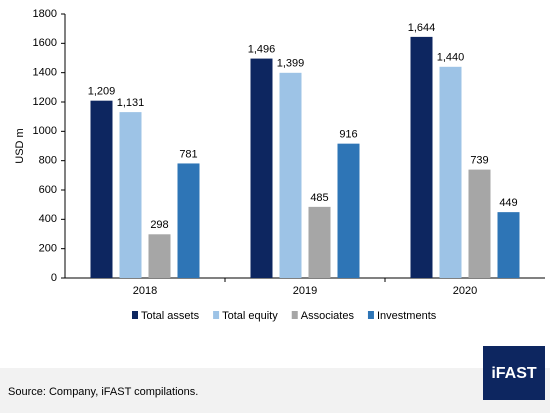 This screenshot has height=413, width=550. What do you see at coordinates (45, 73) in the screenshot?
I see `y-tick-label: 1400` at bounding box center [45, 73].